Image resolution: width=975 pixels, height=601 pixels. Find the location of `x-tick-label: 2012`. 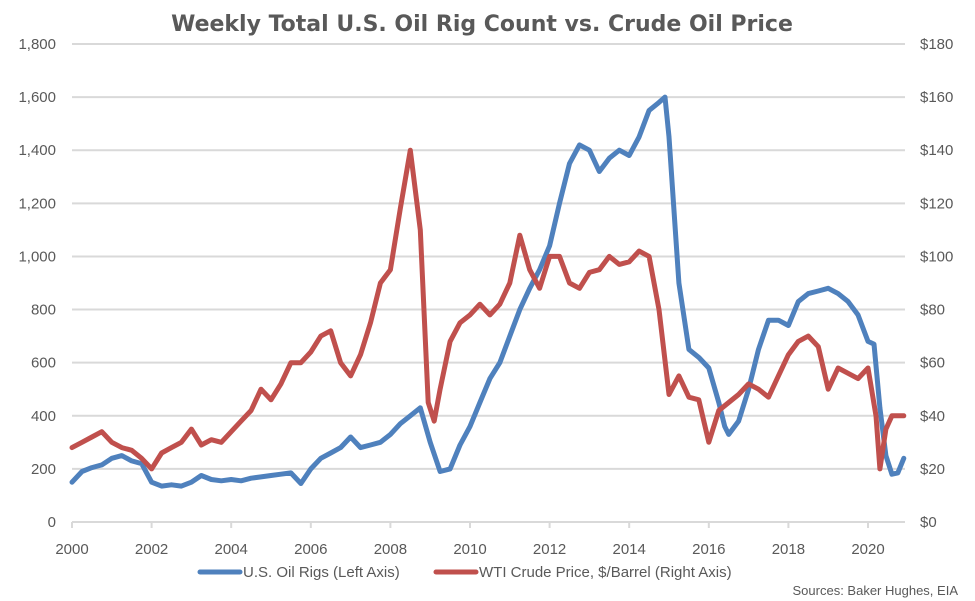

x-tick-label: 2012 is located at coordinates (549, 549).